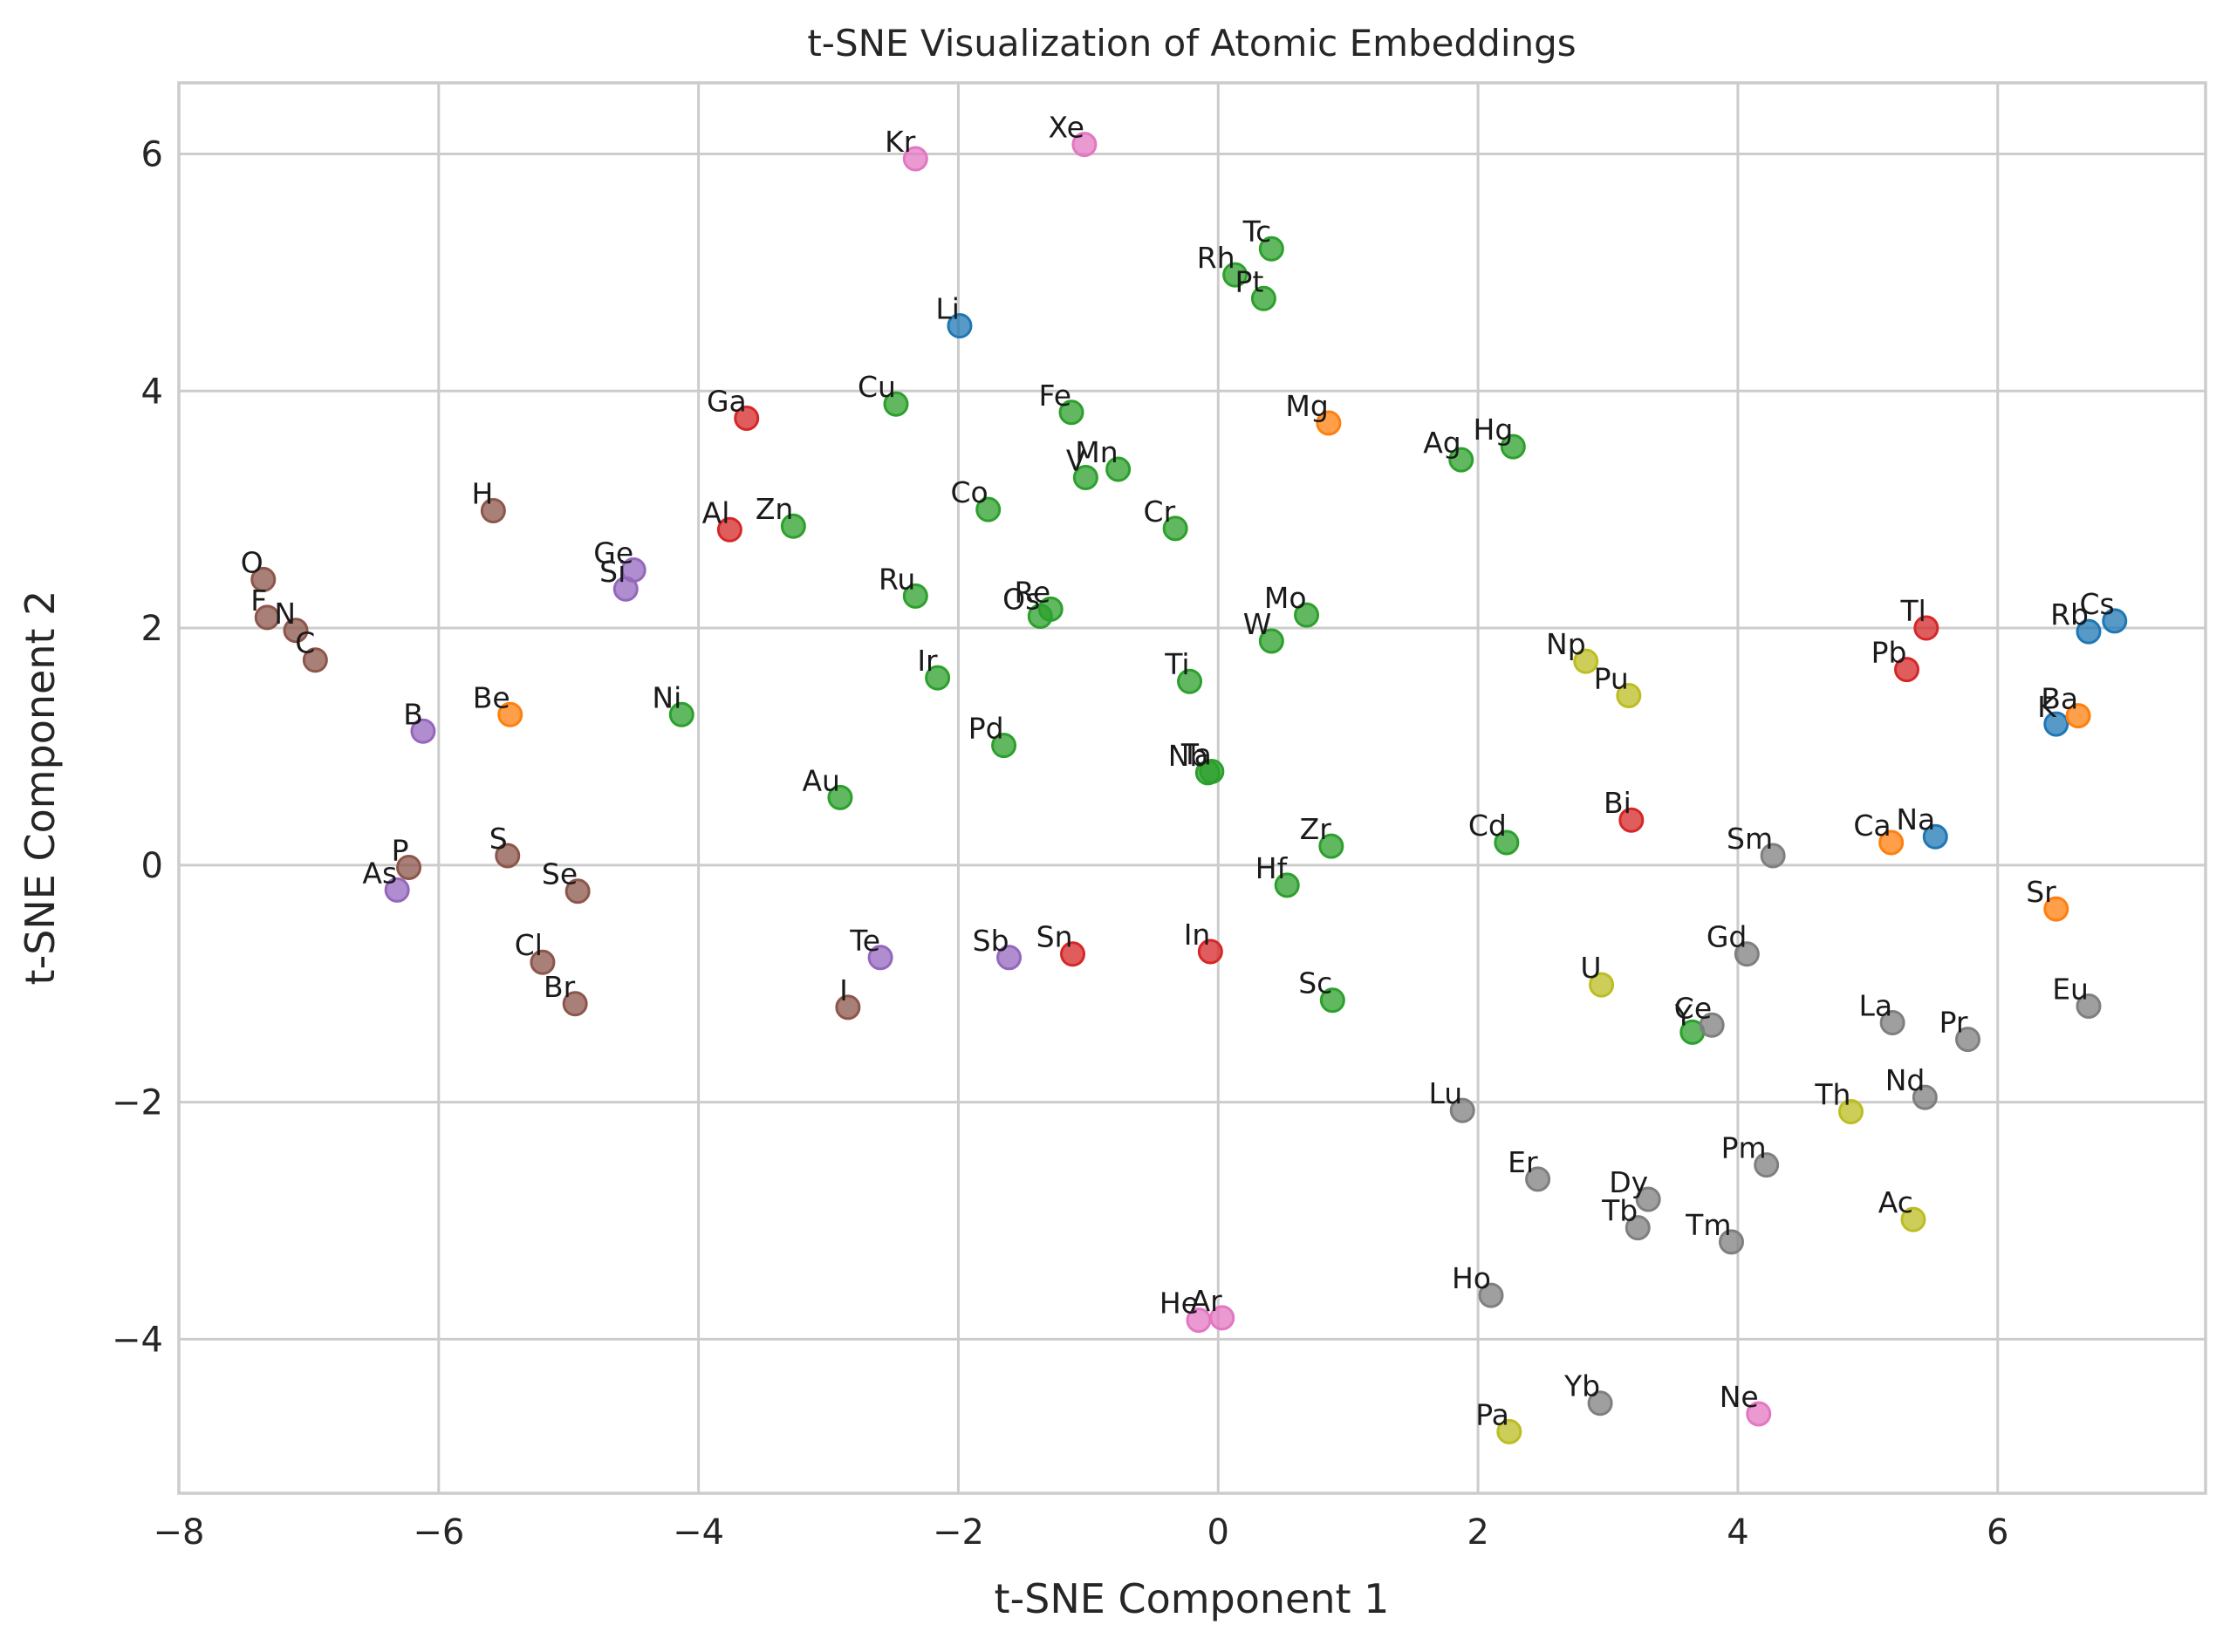 This screenshot has height=1652, width=2230. I want to click on point-label-si: Si, so click(613, 572).